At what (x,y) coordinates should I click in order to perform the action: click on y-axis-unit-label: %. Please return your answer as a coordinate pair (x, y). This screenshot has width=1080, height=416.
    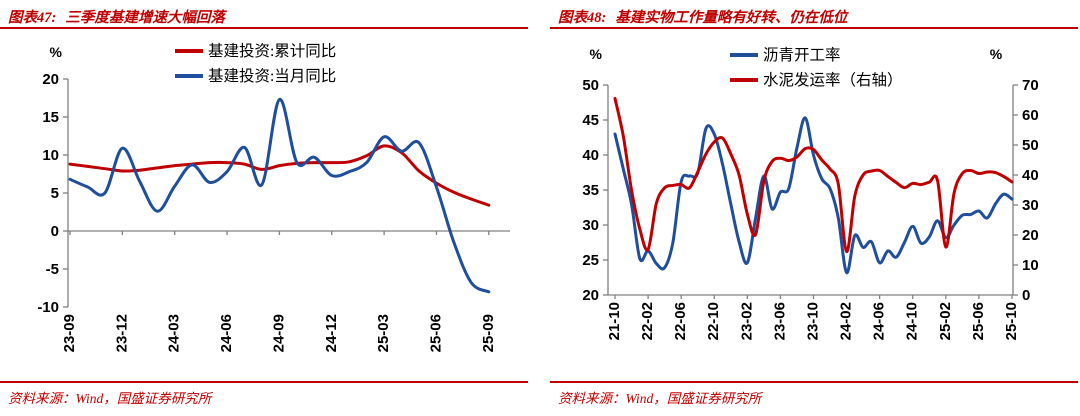
    Looking at the image, I should click on (56, 52).